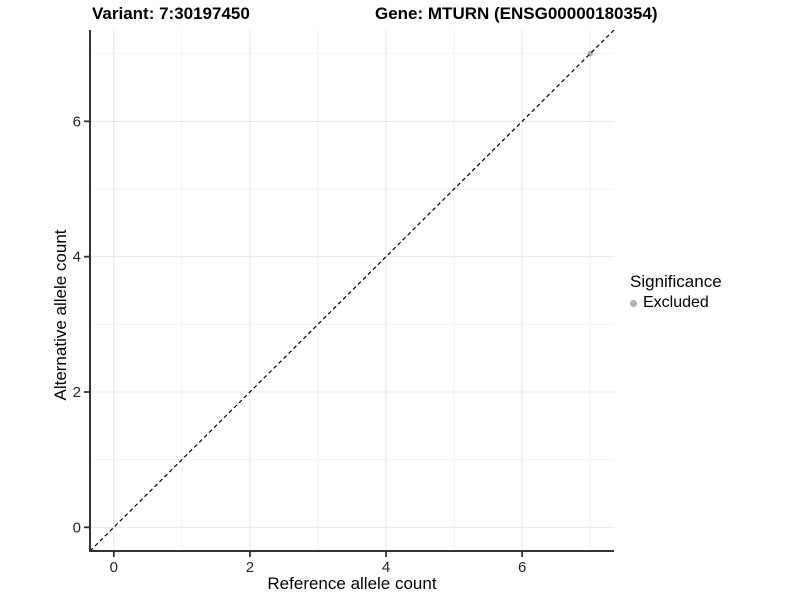  Describe the element at coordinates (60, 315) in the screenshot. I see `y-axis-title: Alternative allele count` at that location.